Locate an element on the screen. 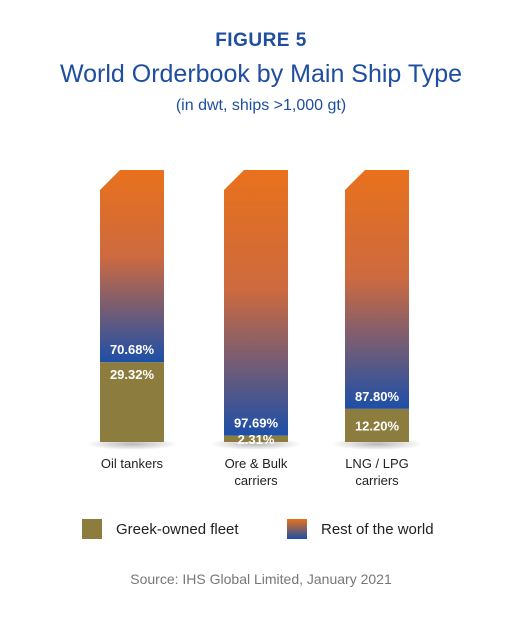  chart-title: World Orderbook by Main Ship Type is located at coordinates (261, 74).